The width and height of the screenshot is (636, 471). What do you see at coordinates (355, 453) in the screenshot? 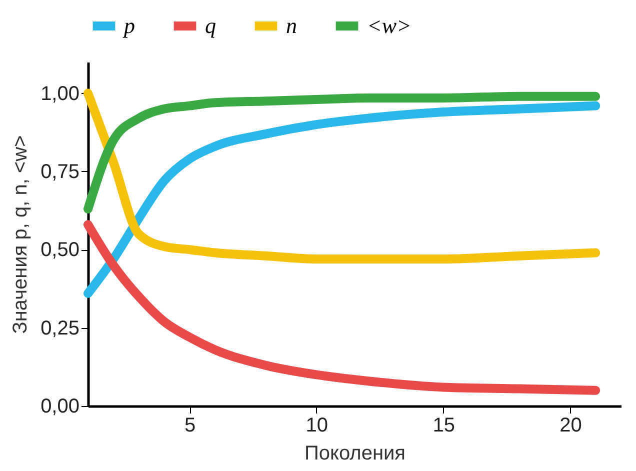
I see `x-axis-title: Поколения` at bounding box center [355, 453].